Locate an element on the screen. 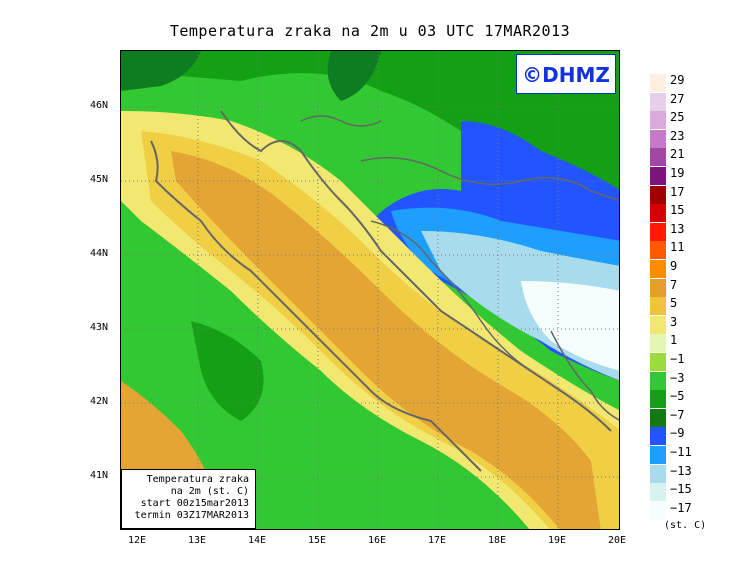 The image size is (740, 582). lat-label-44: 44N is located at coordinates (99, 253).